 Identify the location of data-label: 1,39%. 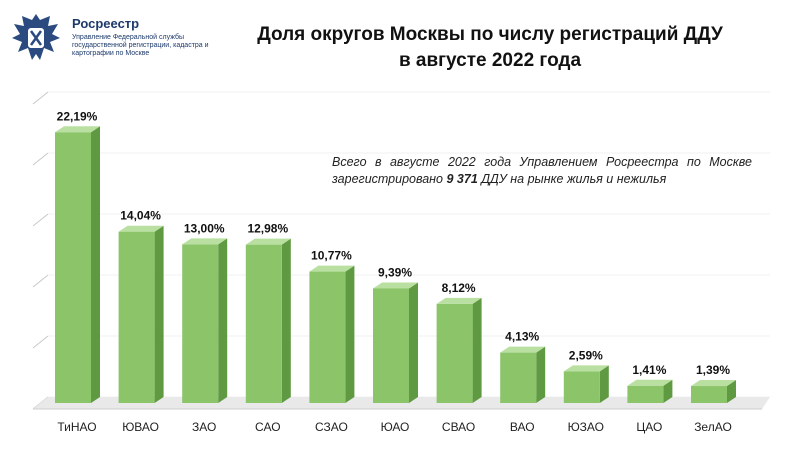
(713, 370).